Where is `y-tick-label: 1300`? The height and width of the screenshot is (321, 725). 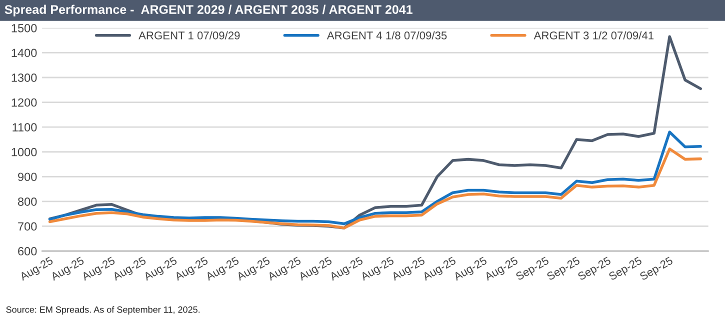
y-tick-label: 1300 is located at coordinates (24, 78).